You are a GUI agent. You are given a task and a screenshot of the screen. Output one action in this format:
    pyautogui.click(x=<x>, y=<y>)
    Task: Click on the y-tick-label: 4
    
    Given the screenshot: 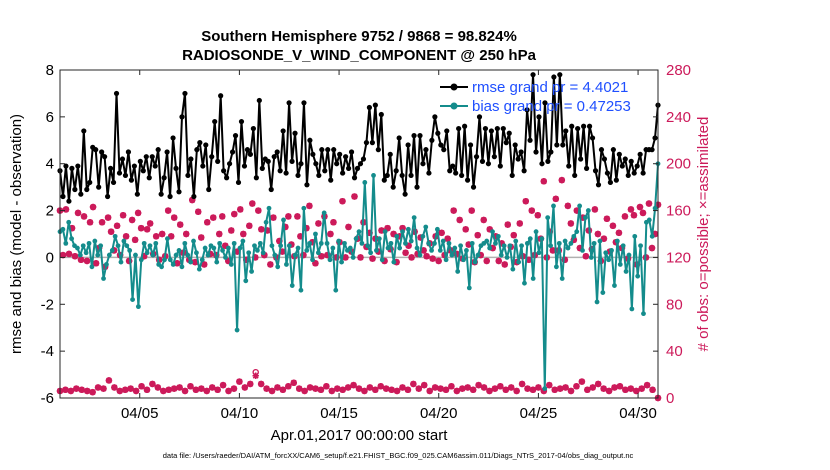 What is the action you would take?
    pyautogui.click(x=50, y=164)
    